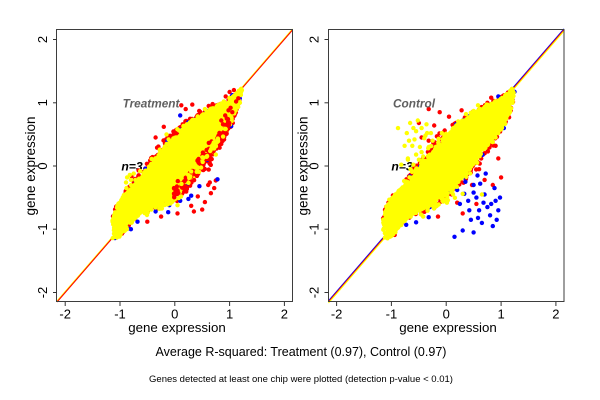 The height and width of the screenshot is (400, 600). Describe the element at coordinates (414, 104) in the screenshot. I see `svg-text: Control` at that location.